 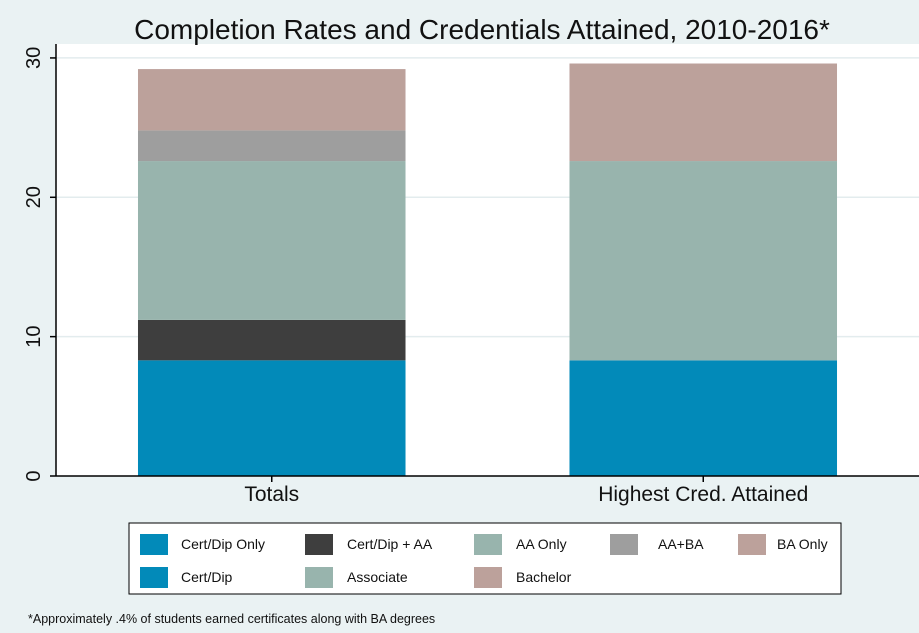 What do you see at coordinates (34, 197) in the screenshot?
I see `y-tick-label: 20` at bounding box center [34, 197].